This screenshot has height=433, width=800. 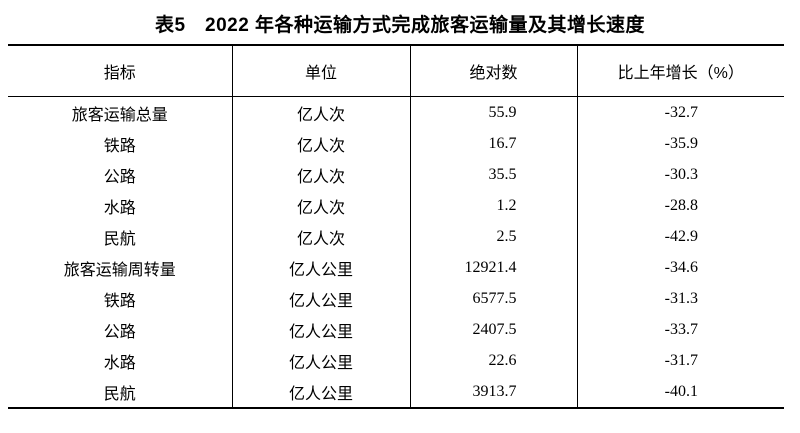 I want to click on cell-growth: -28.8, so click(x=680, y=205).